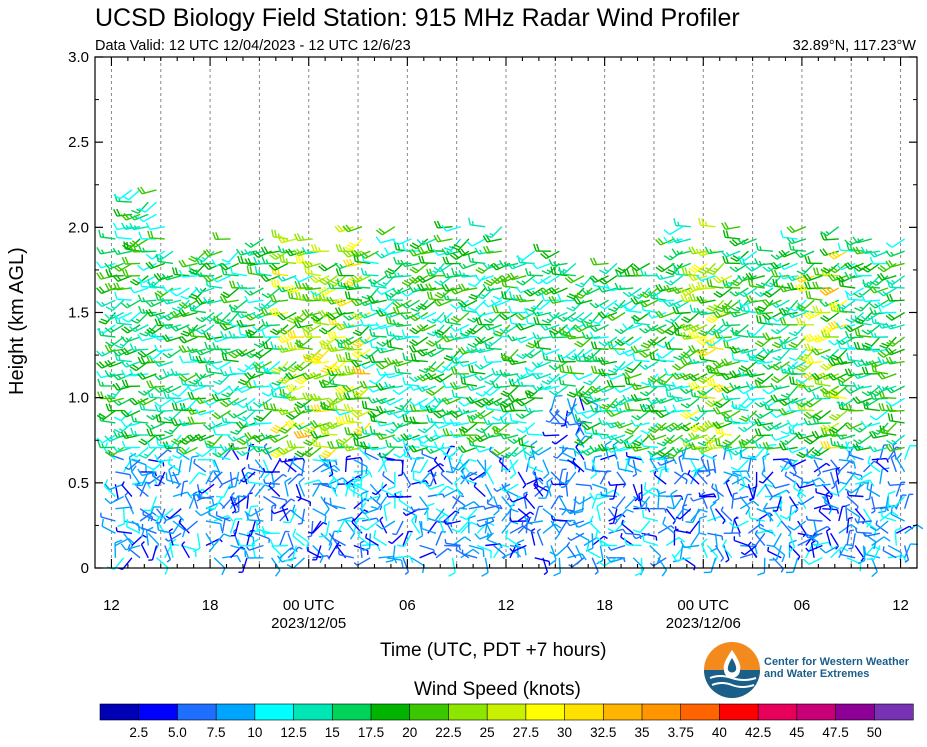 This screenshot has height=747, width=927. Describe the element at coordinates (837, 662) in the screenshot. I see `logo-text-line1: Center for Western Weather` at that location.